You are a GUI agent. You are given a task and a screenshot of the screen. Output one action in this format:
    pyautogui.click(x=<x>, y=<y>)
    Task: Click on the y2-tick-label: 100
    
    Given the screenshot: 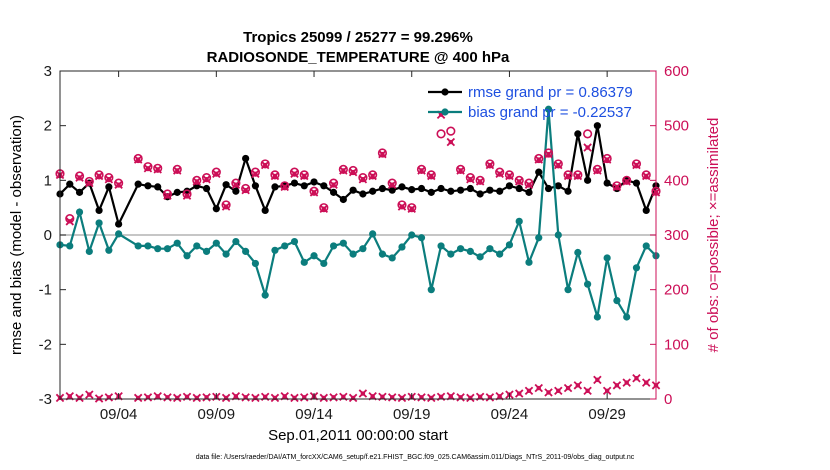 What is the action you would take?
    pyautogui.click(x=676, y=344)
    